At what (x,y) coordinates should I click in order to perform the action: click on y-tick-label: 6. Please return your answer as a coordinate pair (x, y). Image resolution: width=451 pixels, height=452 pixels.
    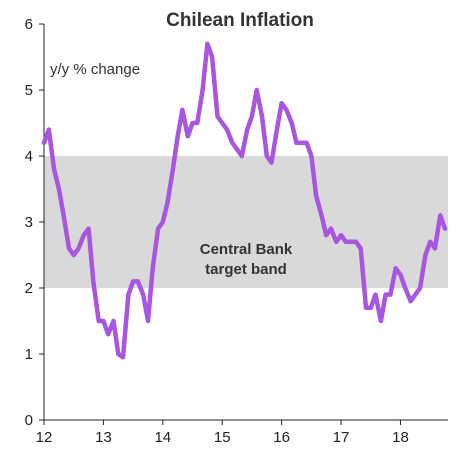
    Looking at the image, I should click on (29, 24).